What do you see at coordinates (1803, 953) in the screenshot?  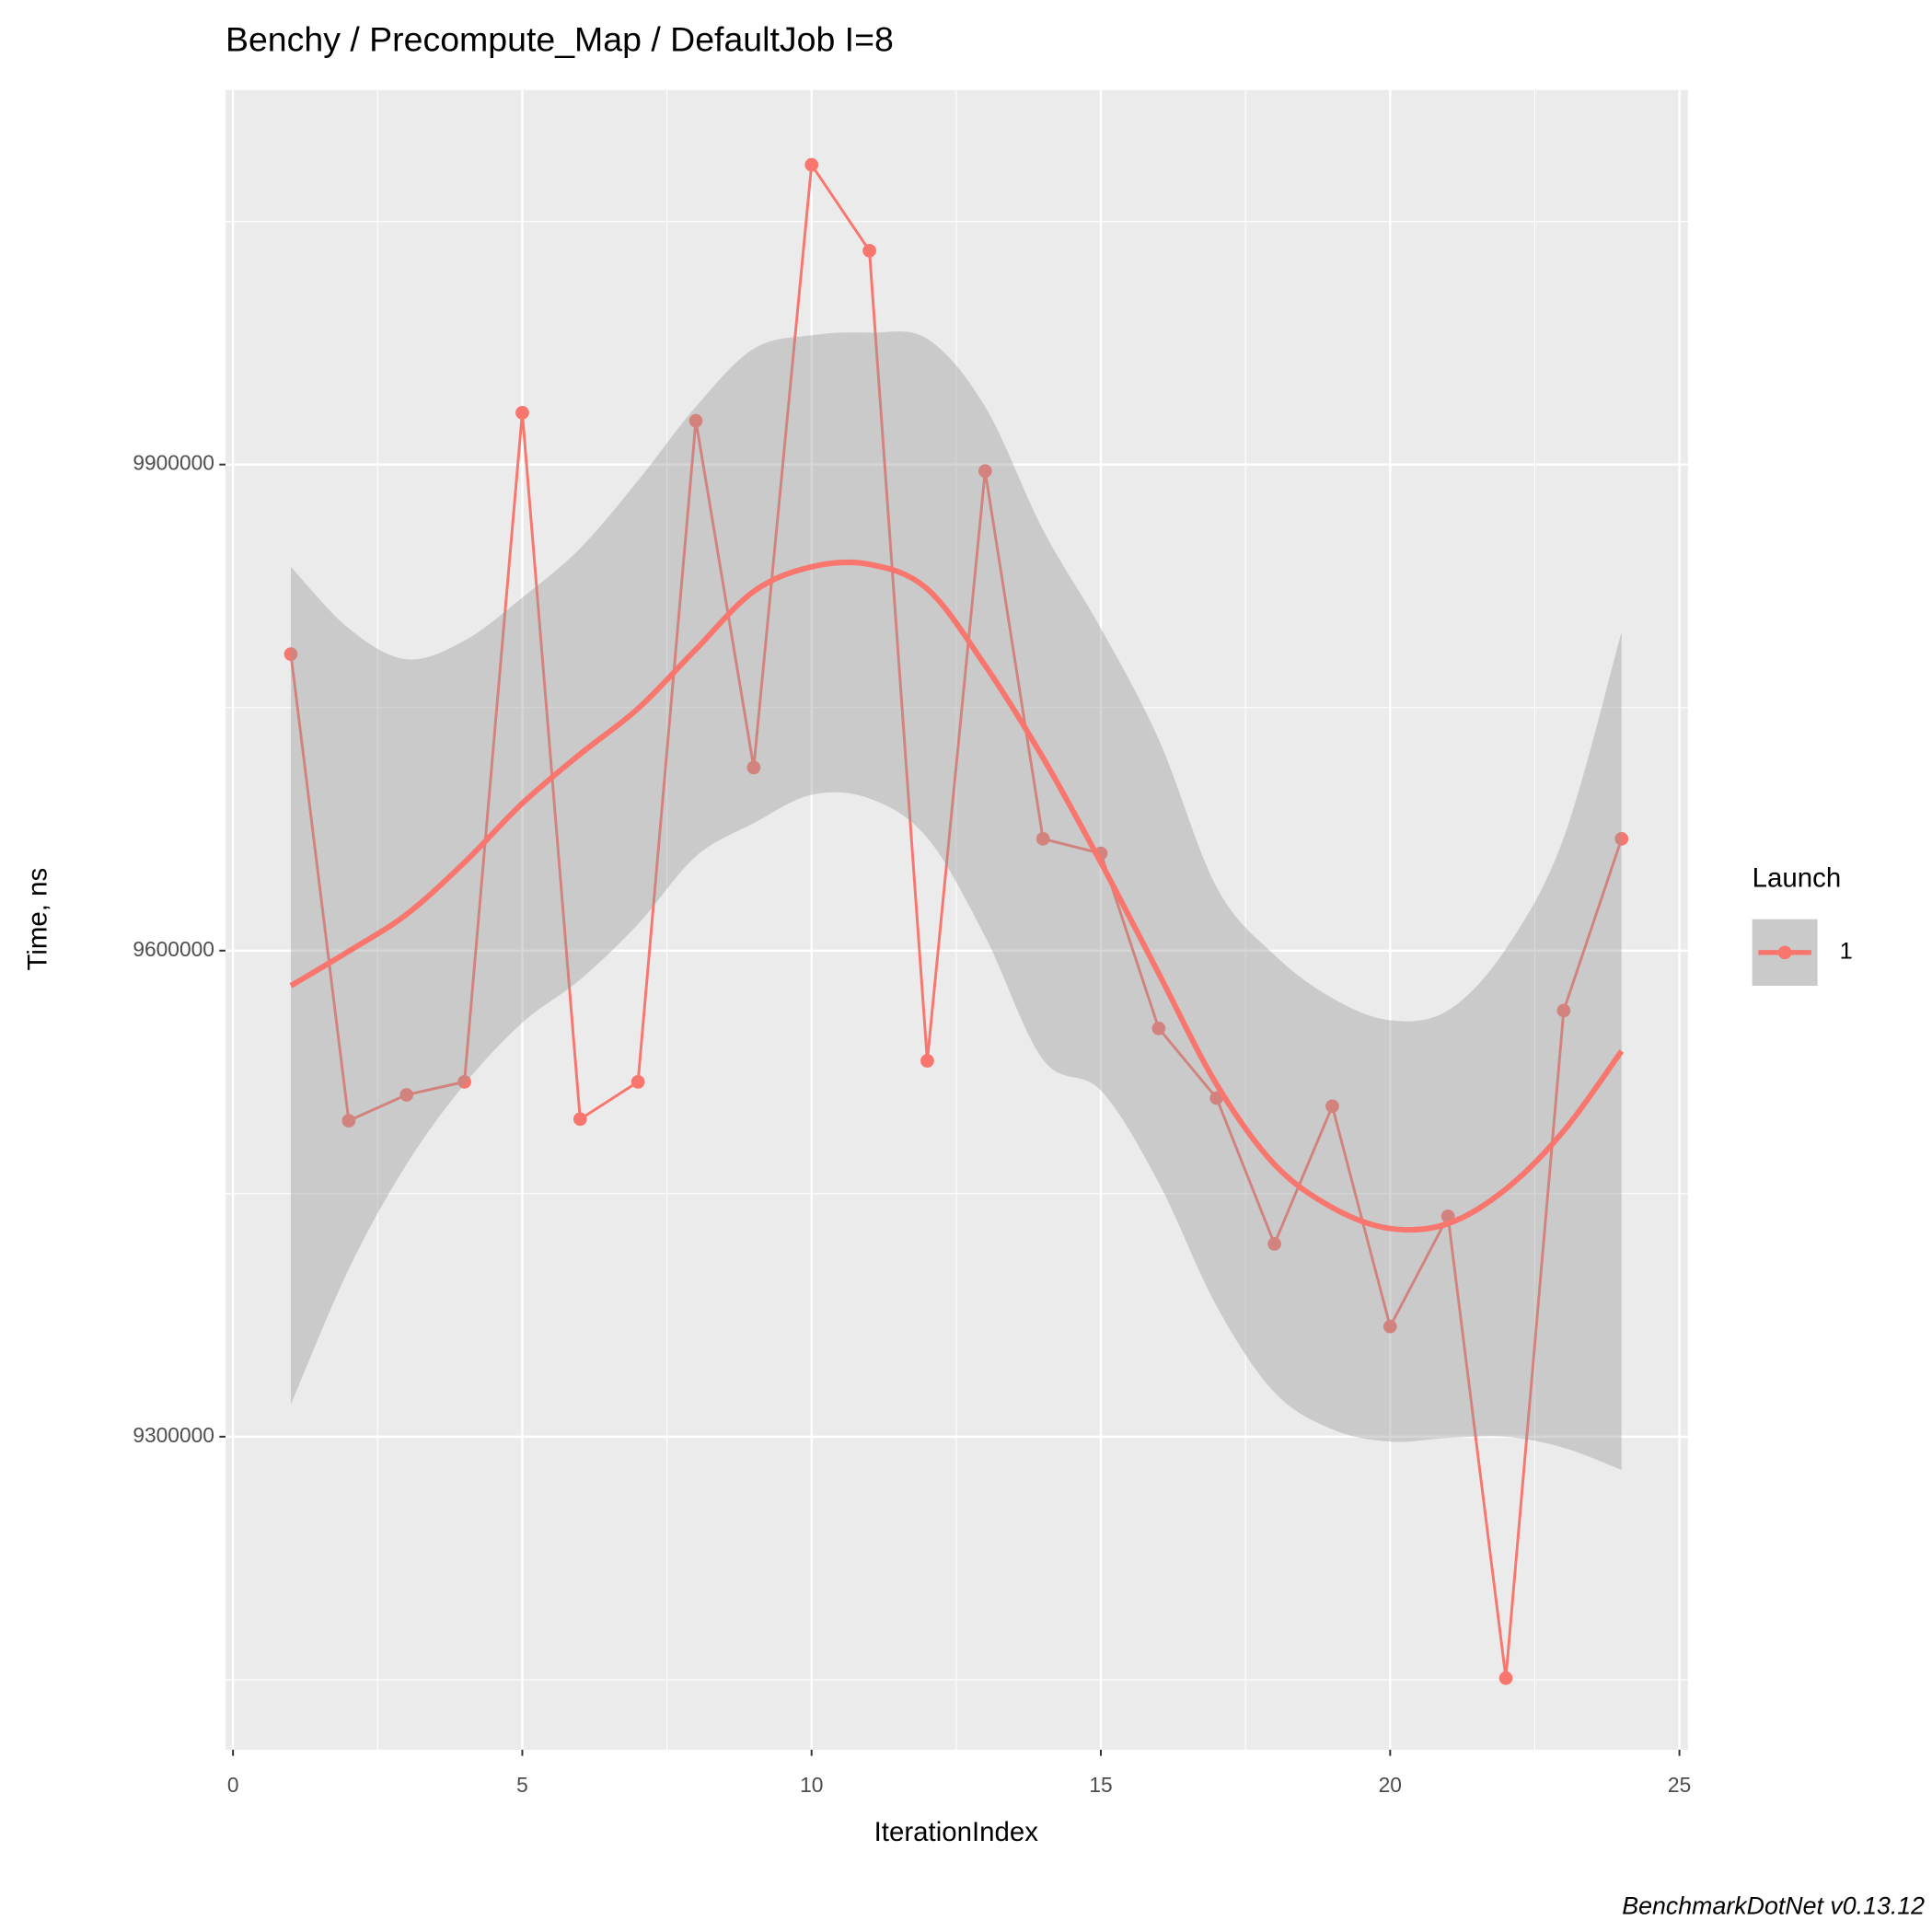 I see `legend: 1` at bounding box center [1803, 953].